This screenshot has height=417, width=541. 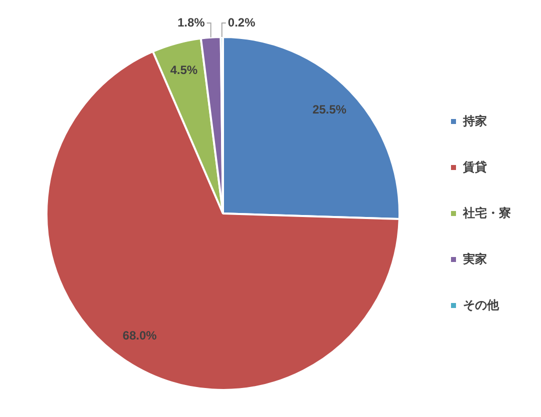 I want to click on data-label: 0.2%, so click(x=242, y=22).